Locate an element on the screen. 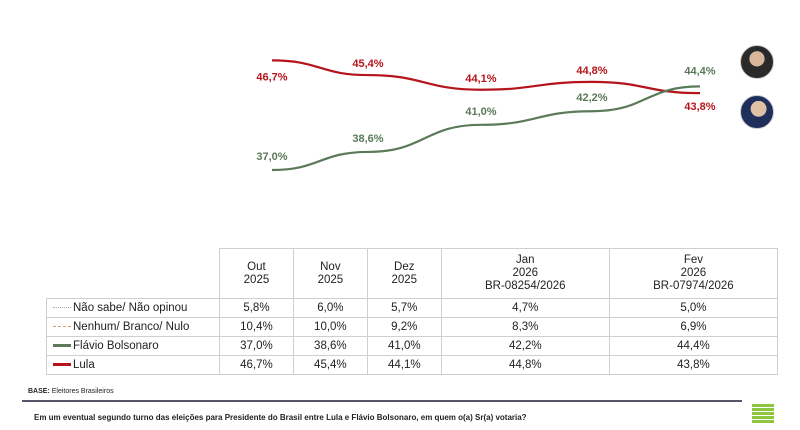 This screenshot has height=430, width=800. data-label: 42,2% is located at coordinates (591, 98).